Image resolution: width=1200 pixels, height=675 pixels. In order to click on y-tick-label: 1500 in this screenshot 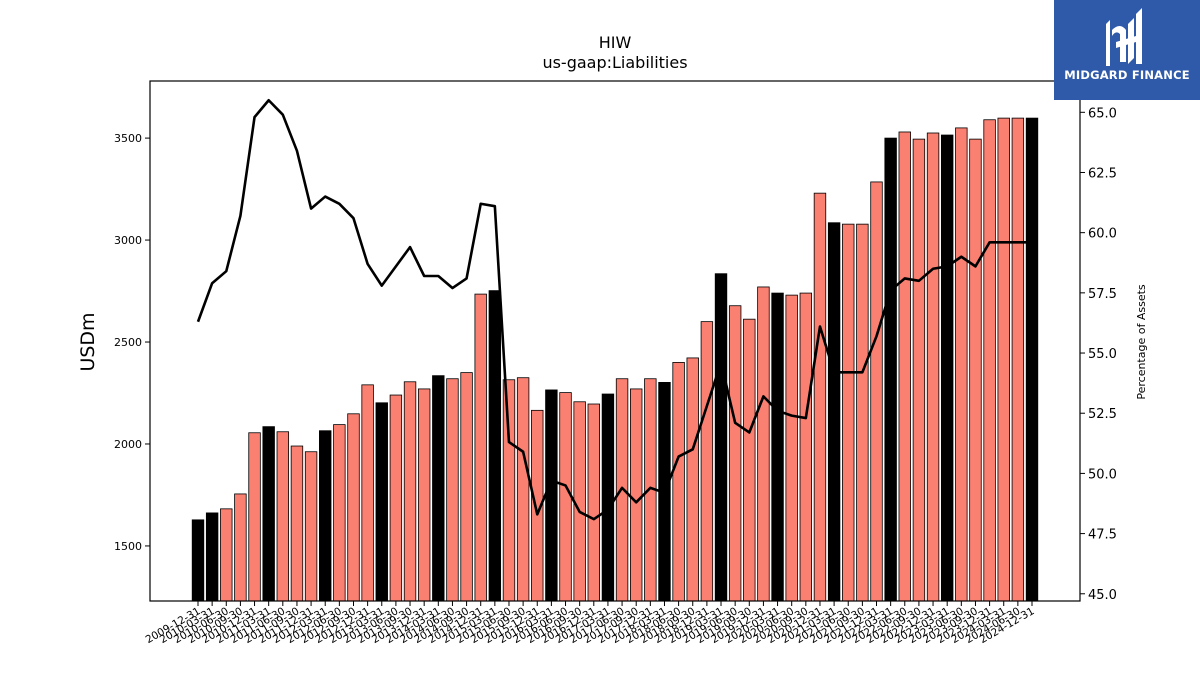, I will do `click(128, 546)`.